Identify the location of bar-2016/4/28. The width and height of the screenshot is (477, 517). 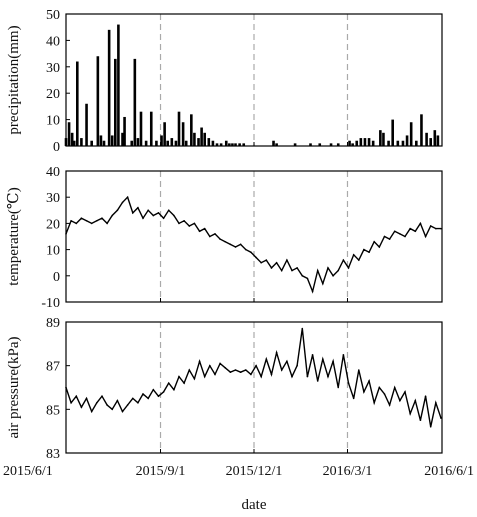
(407, 140).